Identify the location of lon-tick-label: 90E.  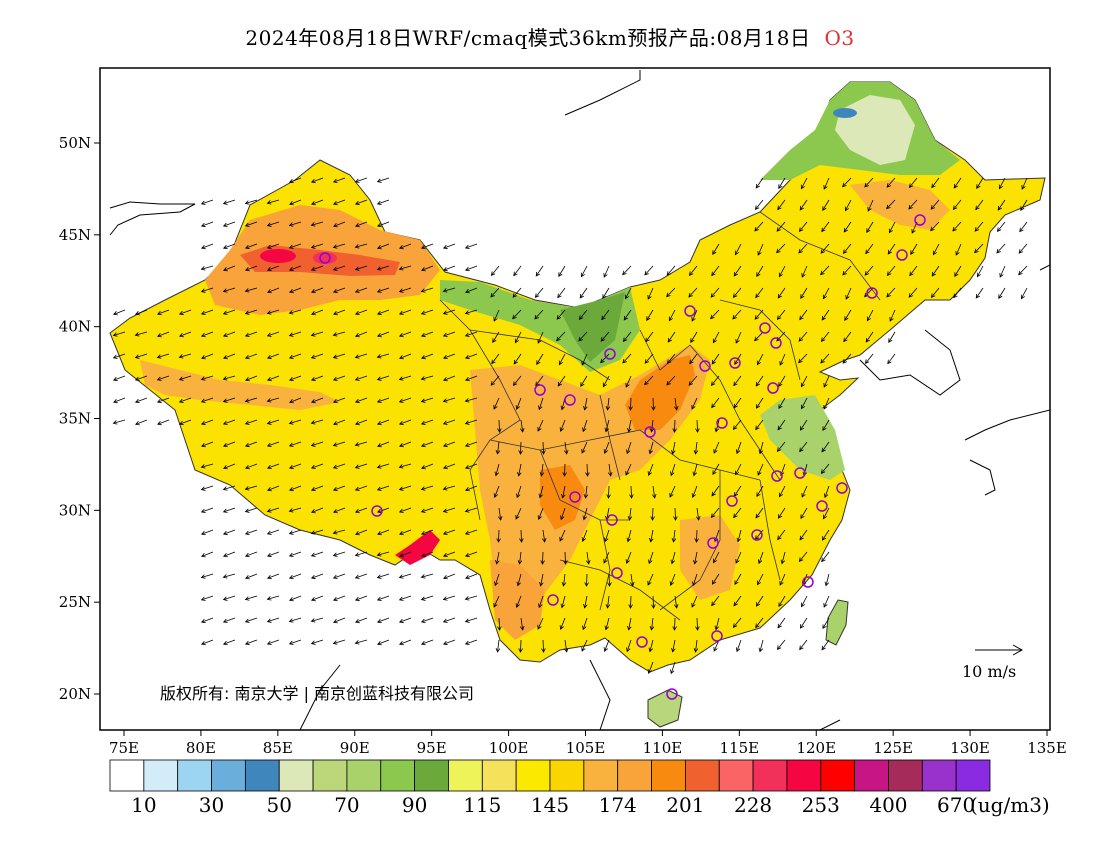
(355, 748).